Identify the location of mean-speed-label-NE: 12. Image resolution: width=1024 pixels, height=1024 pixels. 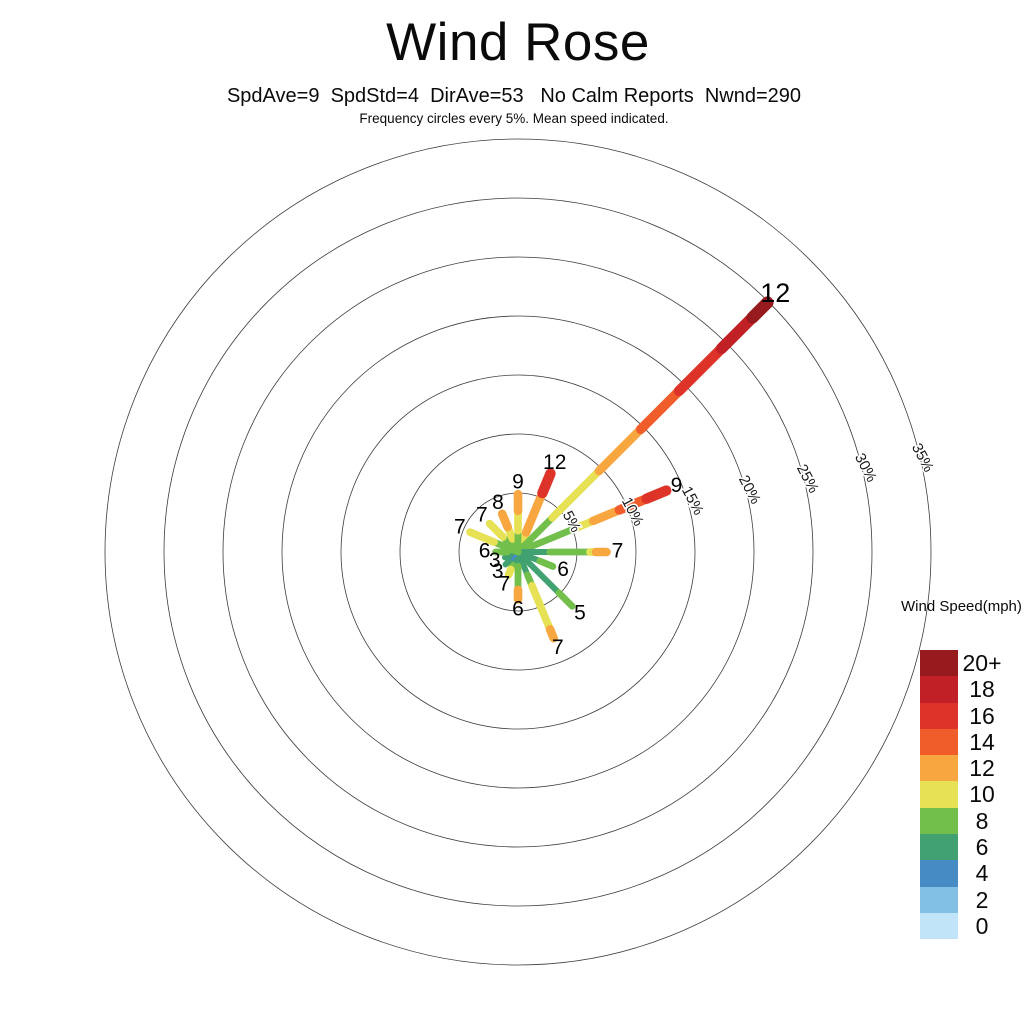
(775, 293).